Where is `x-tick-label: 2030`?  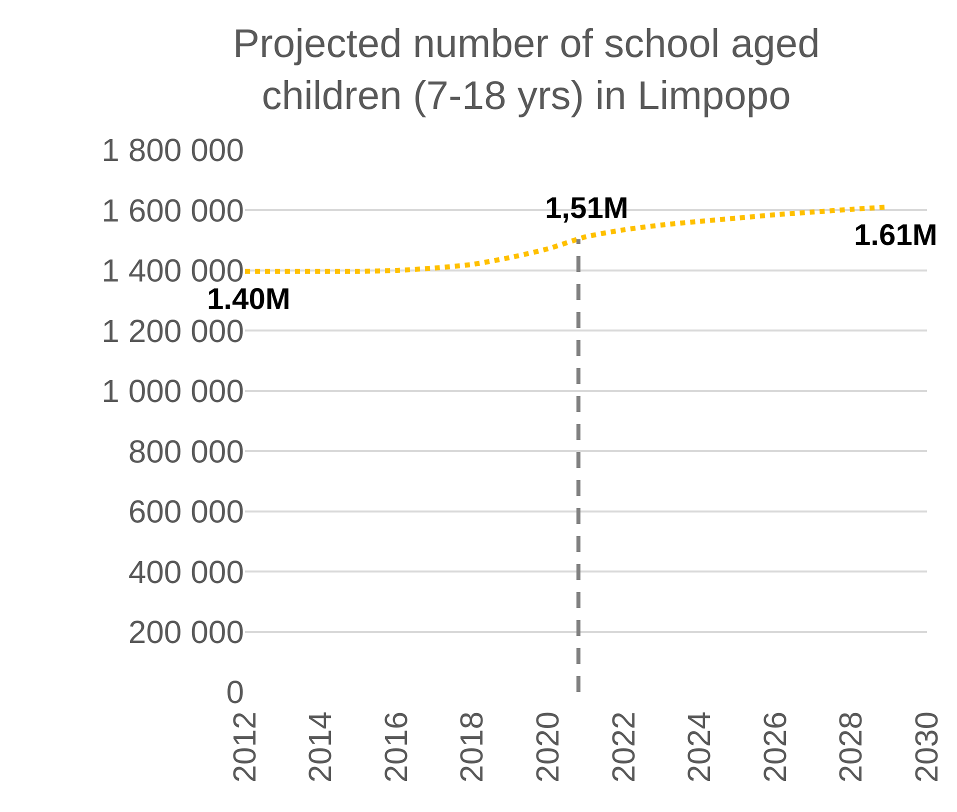
x-tick-label: 2030 is located at coordinates (926, 747).